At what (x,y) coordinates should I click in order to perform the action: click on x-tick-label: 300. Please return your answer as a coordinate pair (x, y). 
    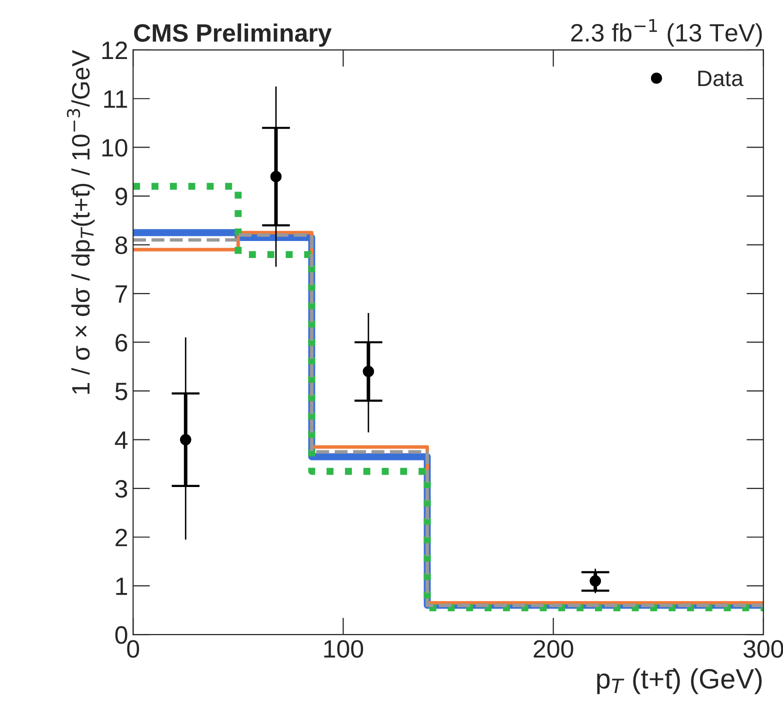
    Looking at the image, I should click on (763, 649).